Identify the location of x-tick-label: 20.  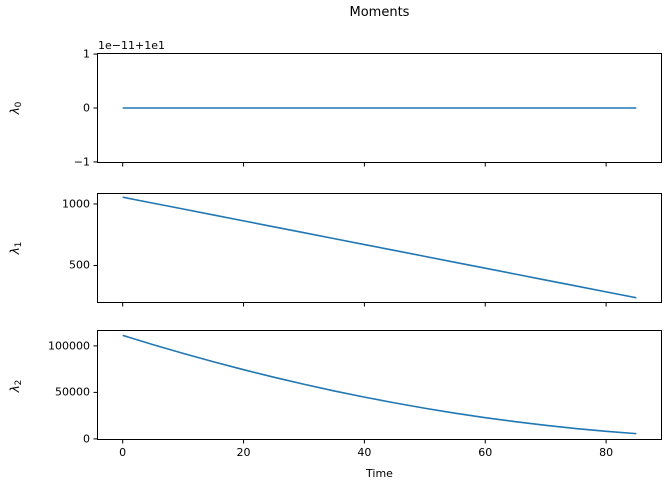
(243, 452).